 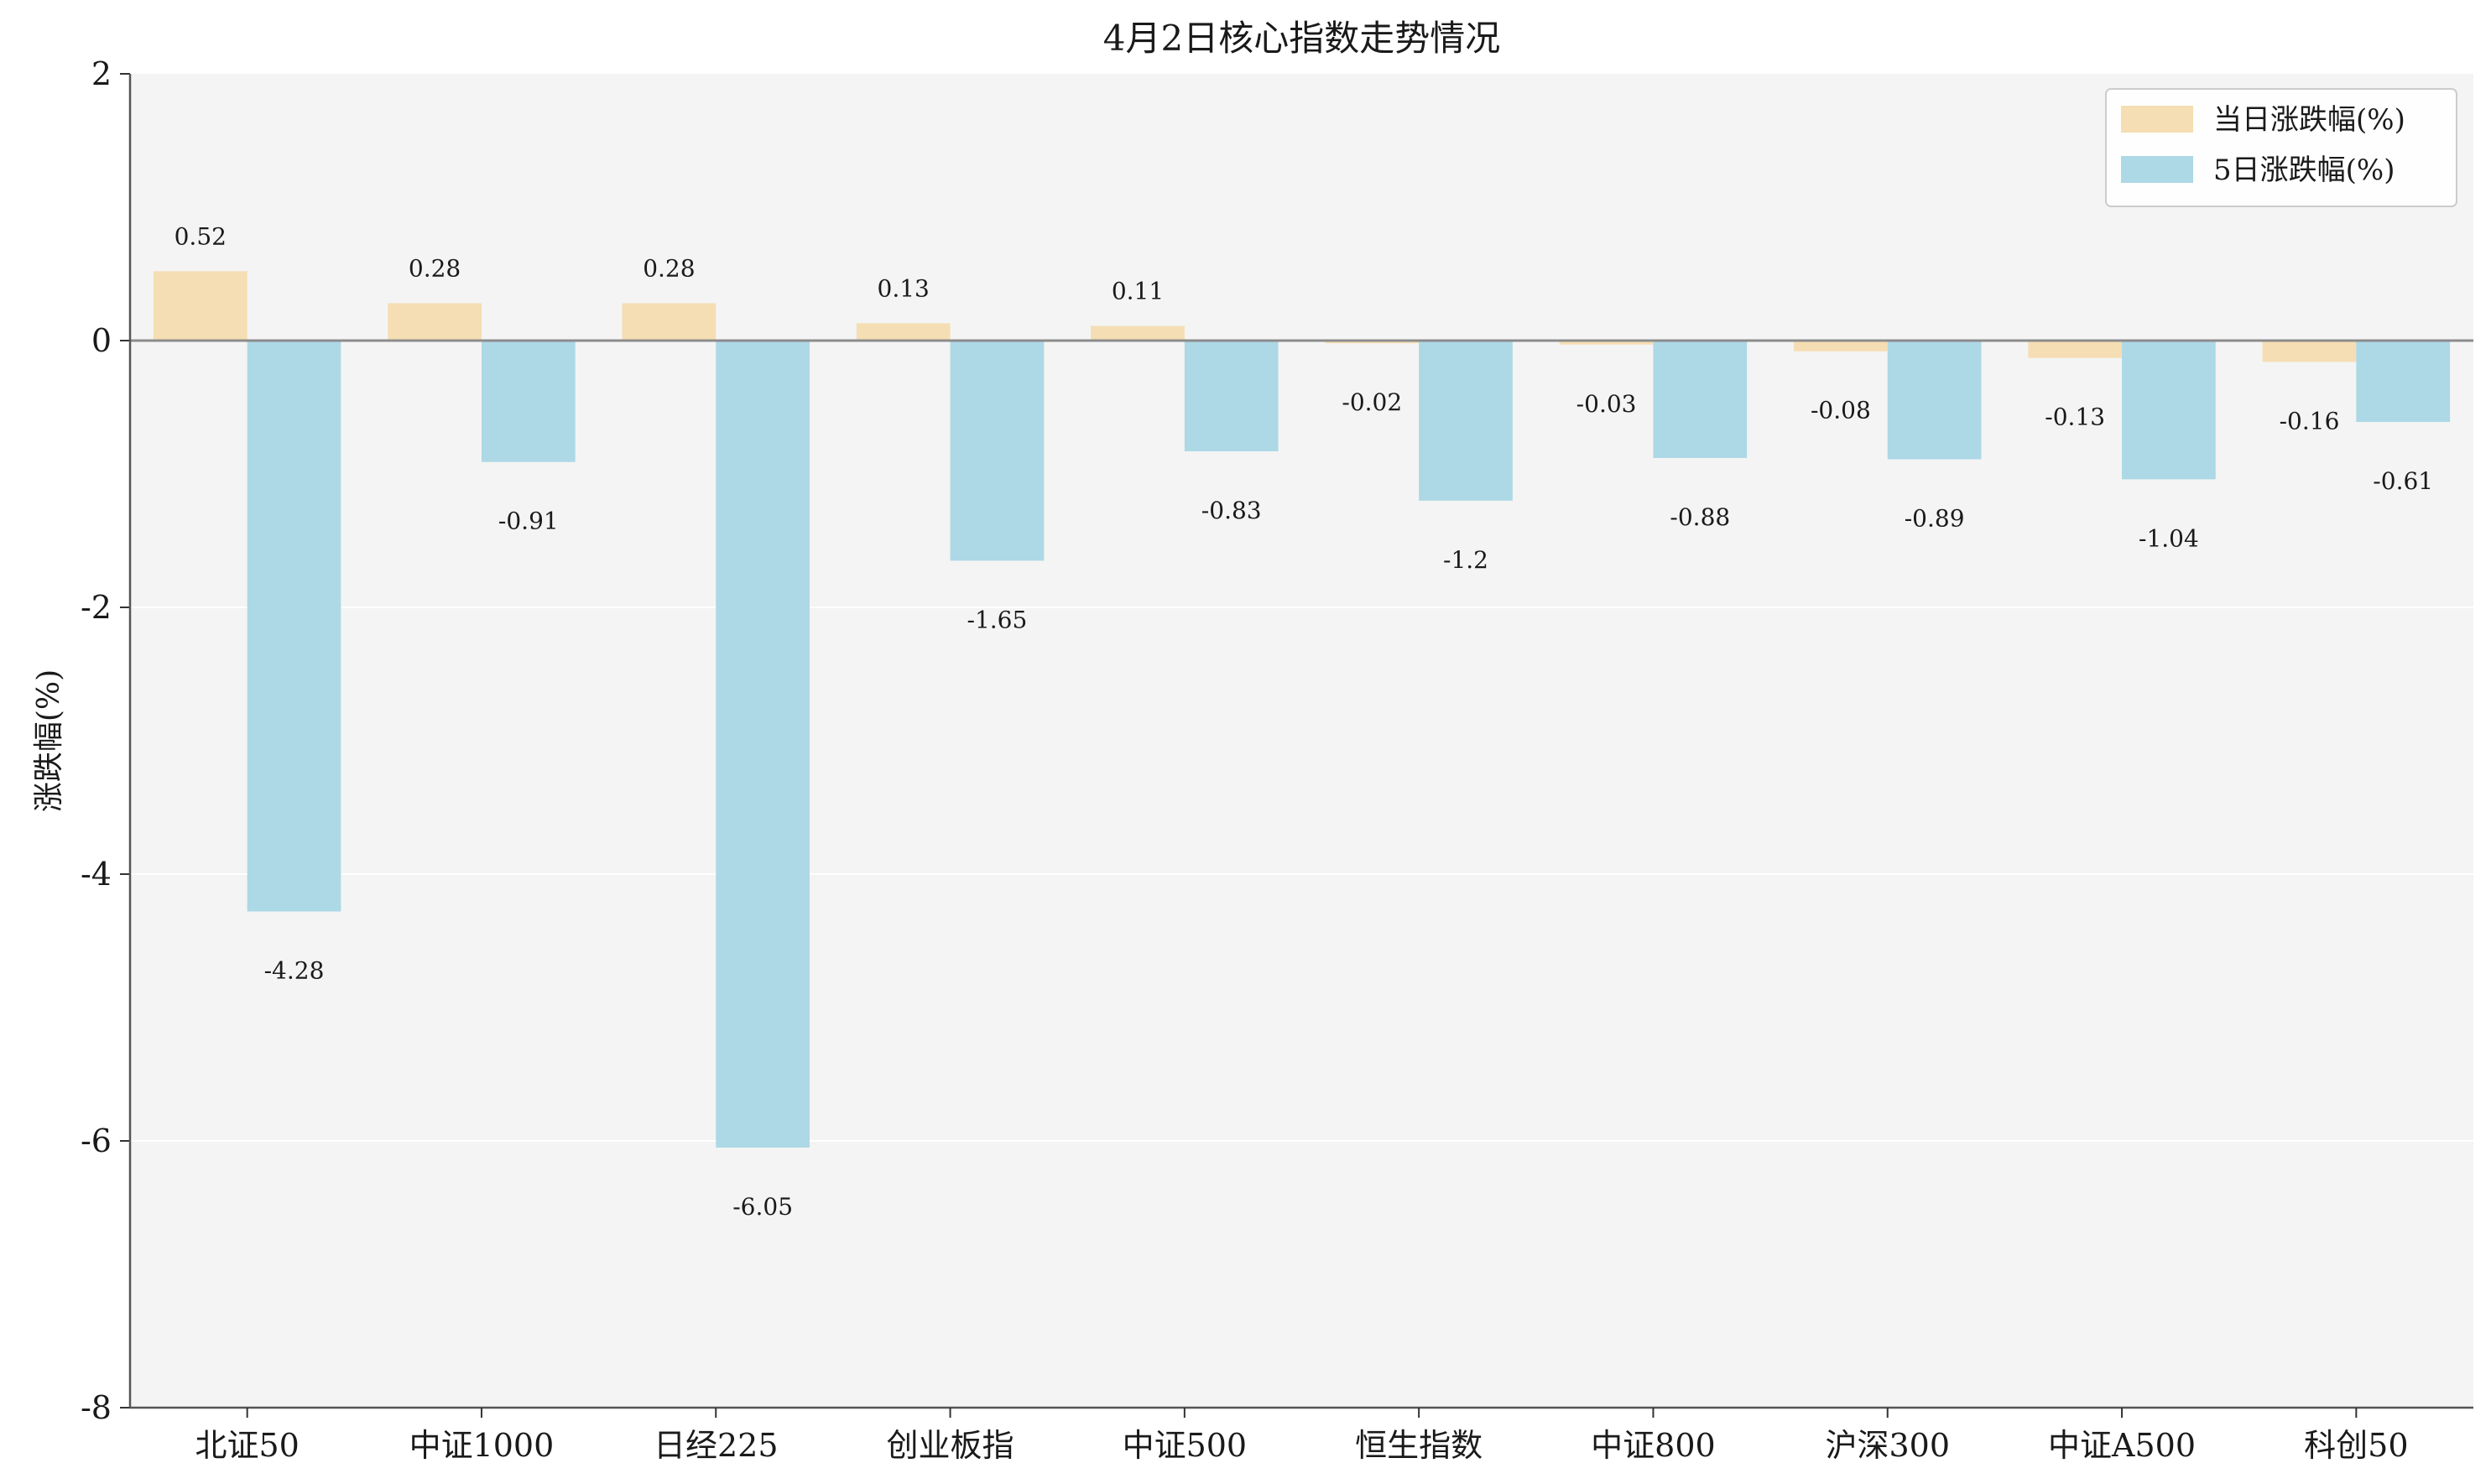 I want to click on data-label-5day: -1.65, so click(x=998, y=619).